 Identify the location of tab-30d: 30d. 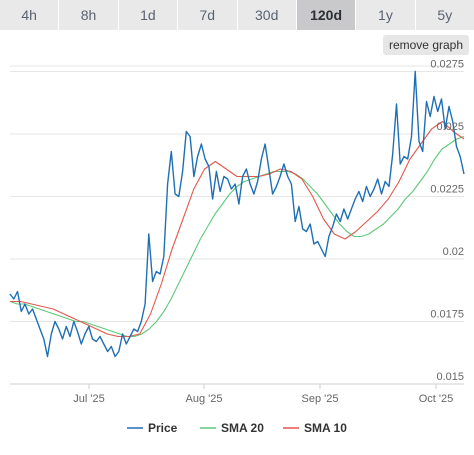
(267, 15).